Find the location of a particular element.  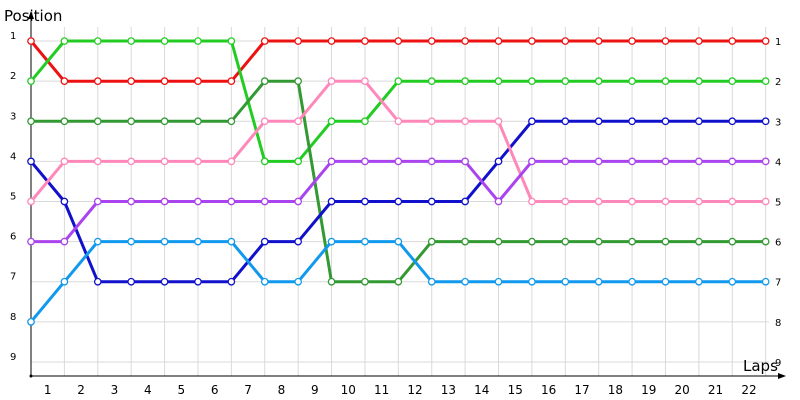

x-tick-label: 20 is located at coordinates (682, 390).